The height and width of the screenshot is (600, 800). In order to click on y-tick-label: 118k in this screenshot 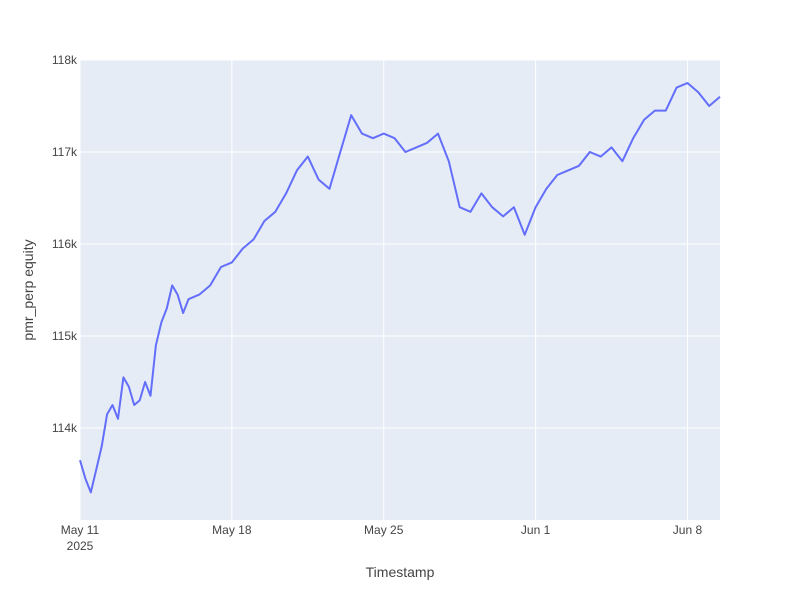, I will do `click(65, 60)`.